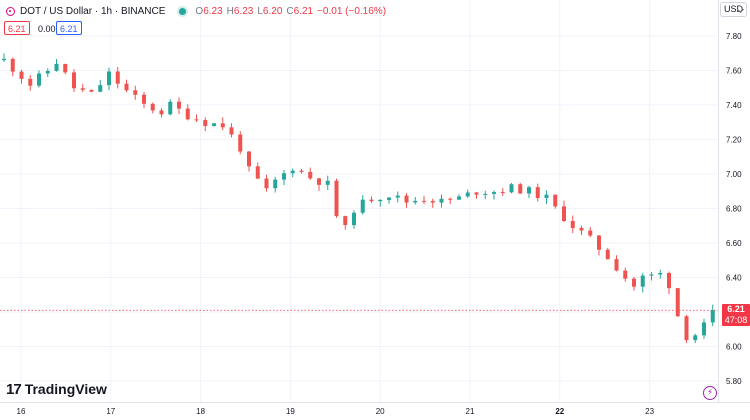  I want to click on y-tick-label: 6.80, so click(734, 209).